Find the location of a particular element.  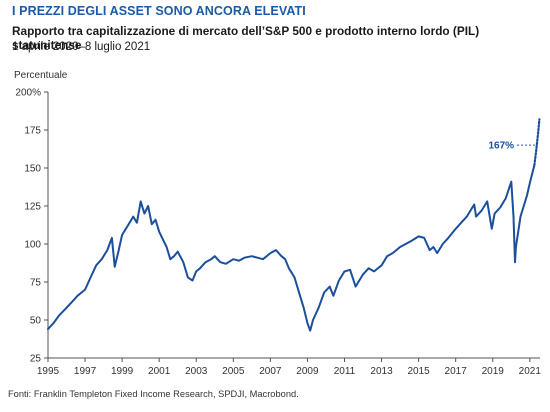

x-tick-label: 2011 is located at coordinates (345, 371).